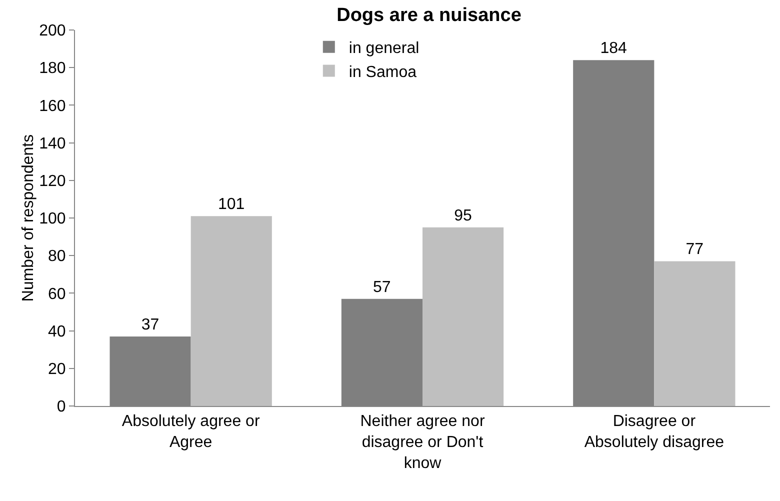 The width and height of the screenshot is (780, 501). What do you see at coordinates (52, 69) in the screenshot?
I see `y-tick-label: 180` at bounding box center [52, 69].